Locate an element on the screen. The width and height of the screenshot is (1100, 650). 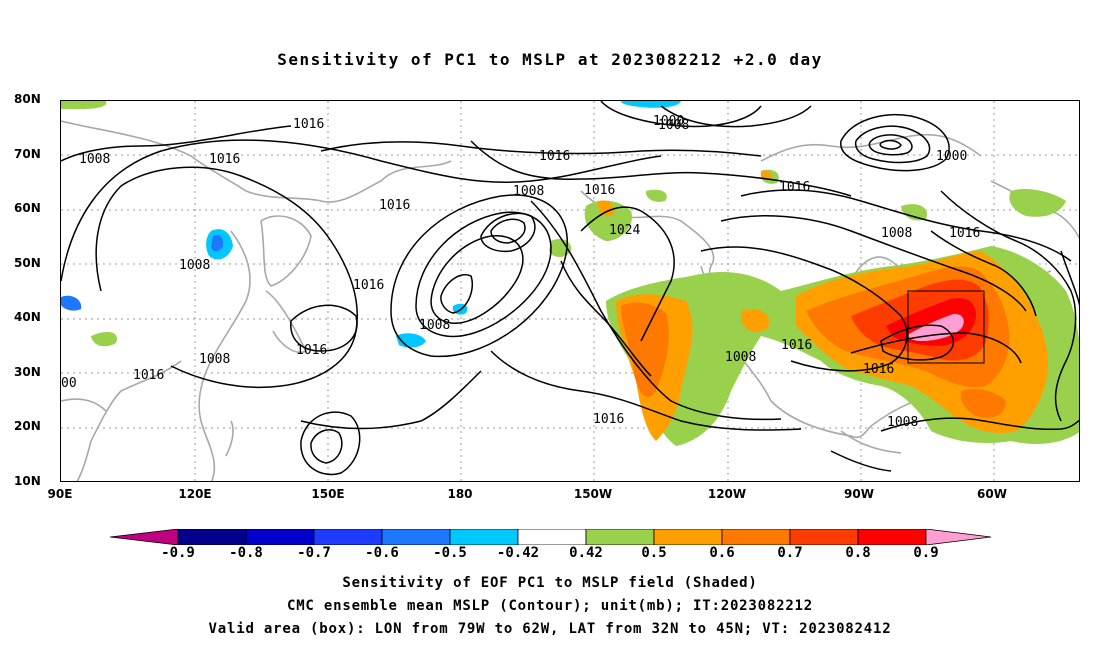
lon-label-60w: 60W is located at coordinates (992, 494).